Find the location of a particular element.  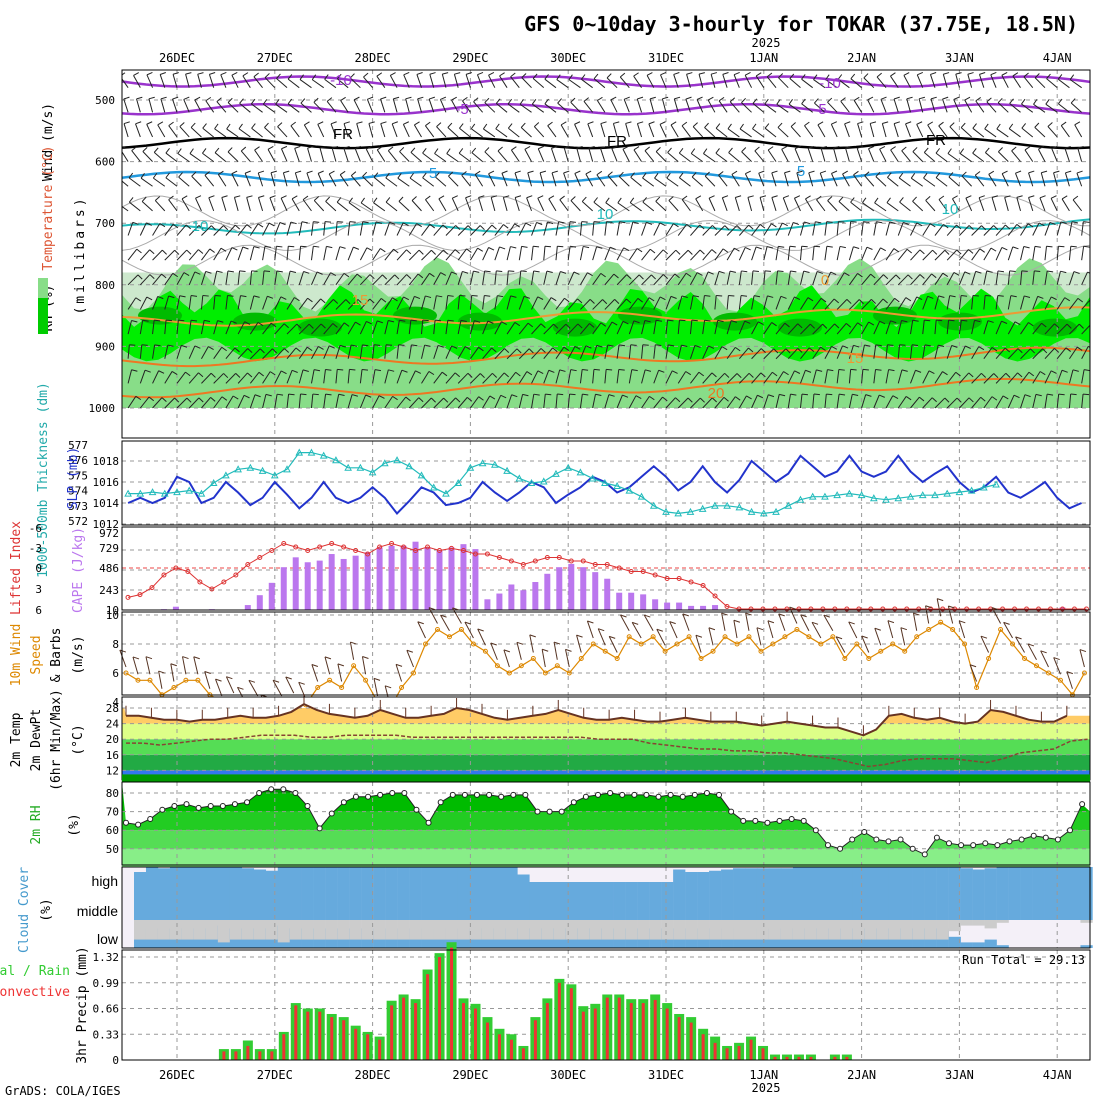

millibars-axis-label: (millibars) is located at coordinates (80, 254).